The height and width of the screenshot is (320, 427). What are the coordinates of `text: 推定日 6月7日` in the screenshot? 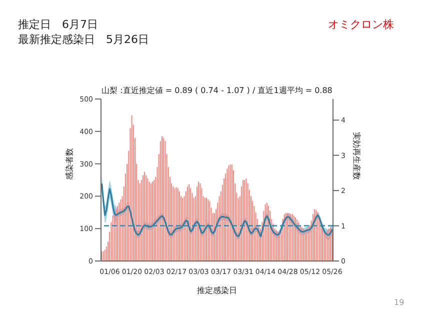 It's located at (58, 24).